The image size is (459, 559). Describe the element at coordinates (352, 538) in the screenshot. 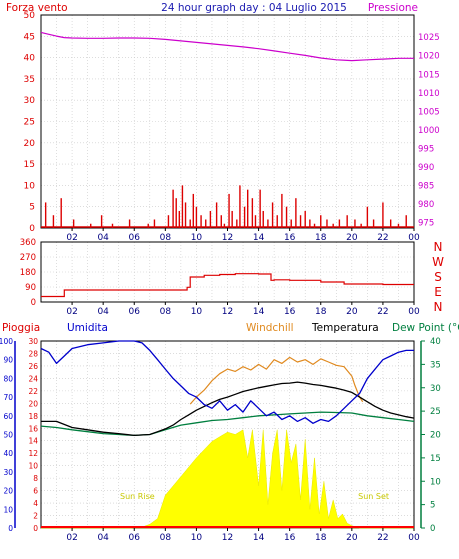

I see `temp-xtick-label-20: 20` at that location.